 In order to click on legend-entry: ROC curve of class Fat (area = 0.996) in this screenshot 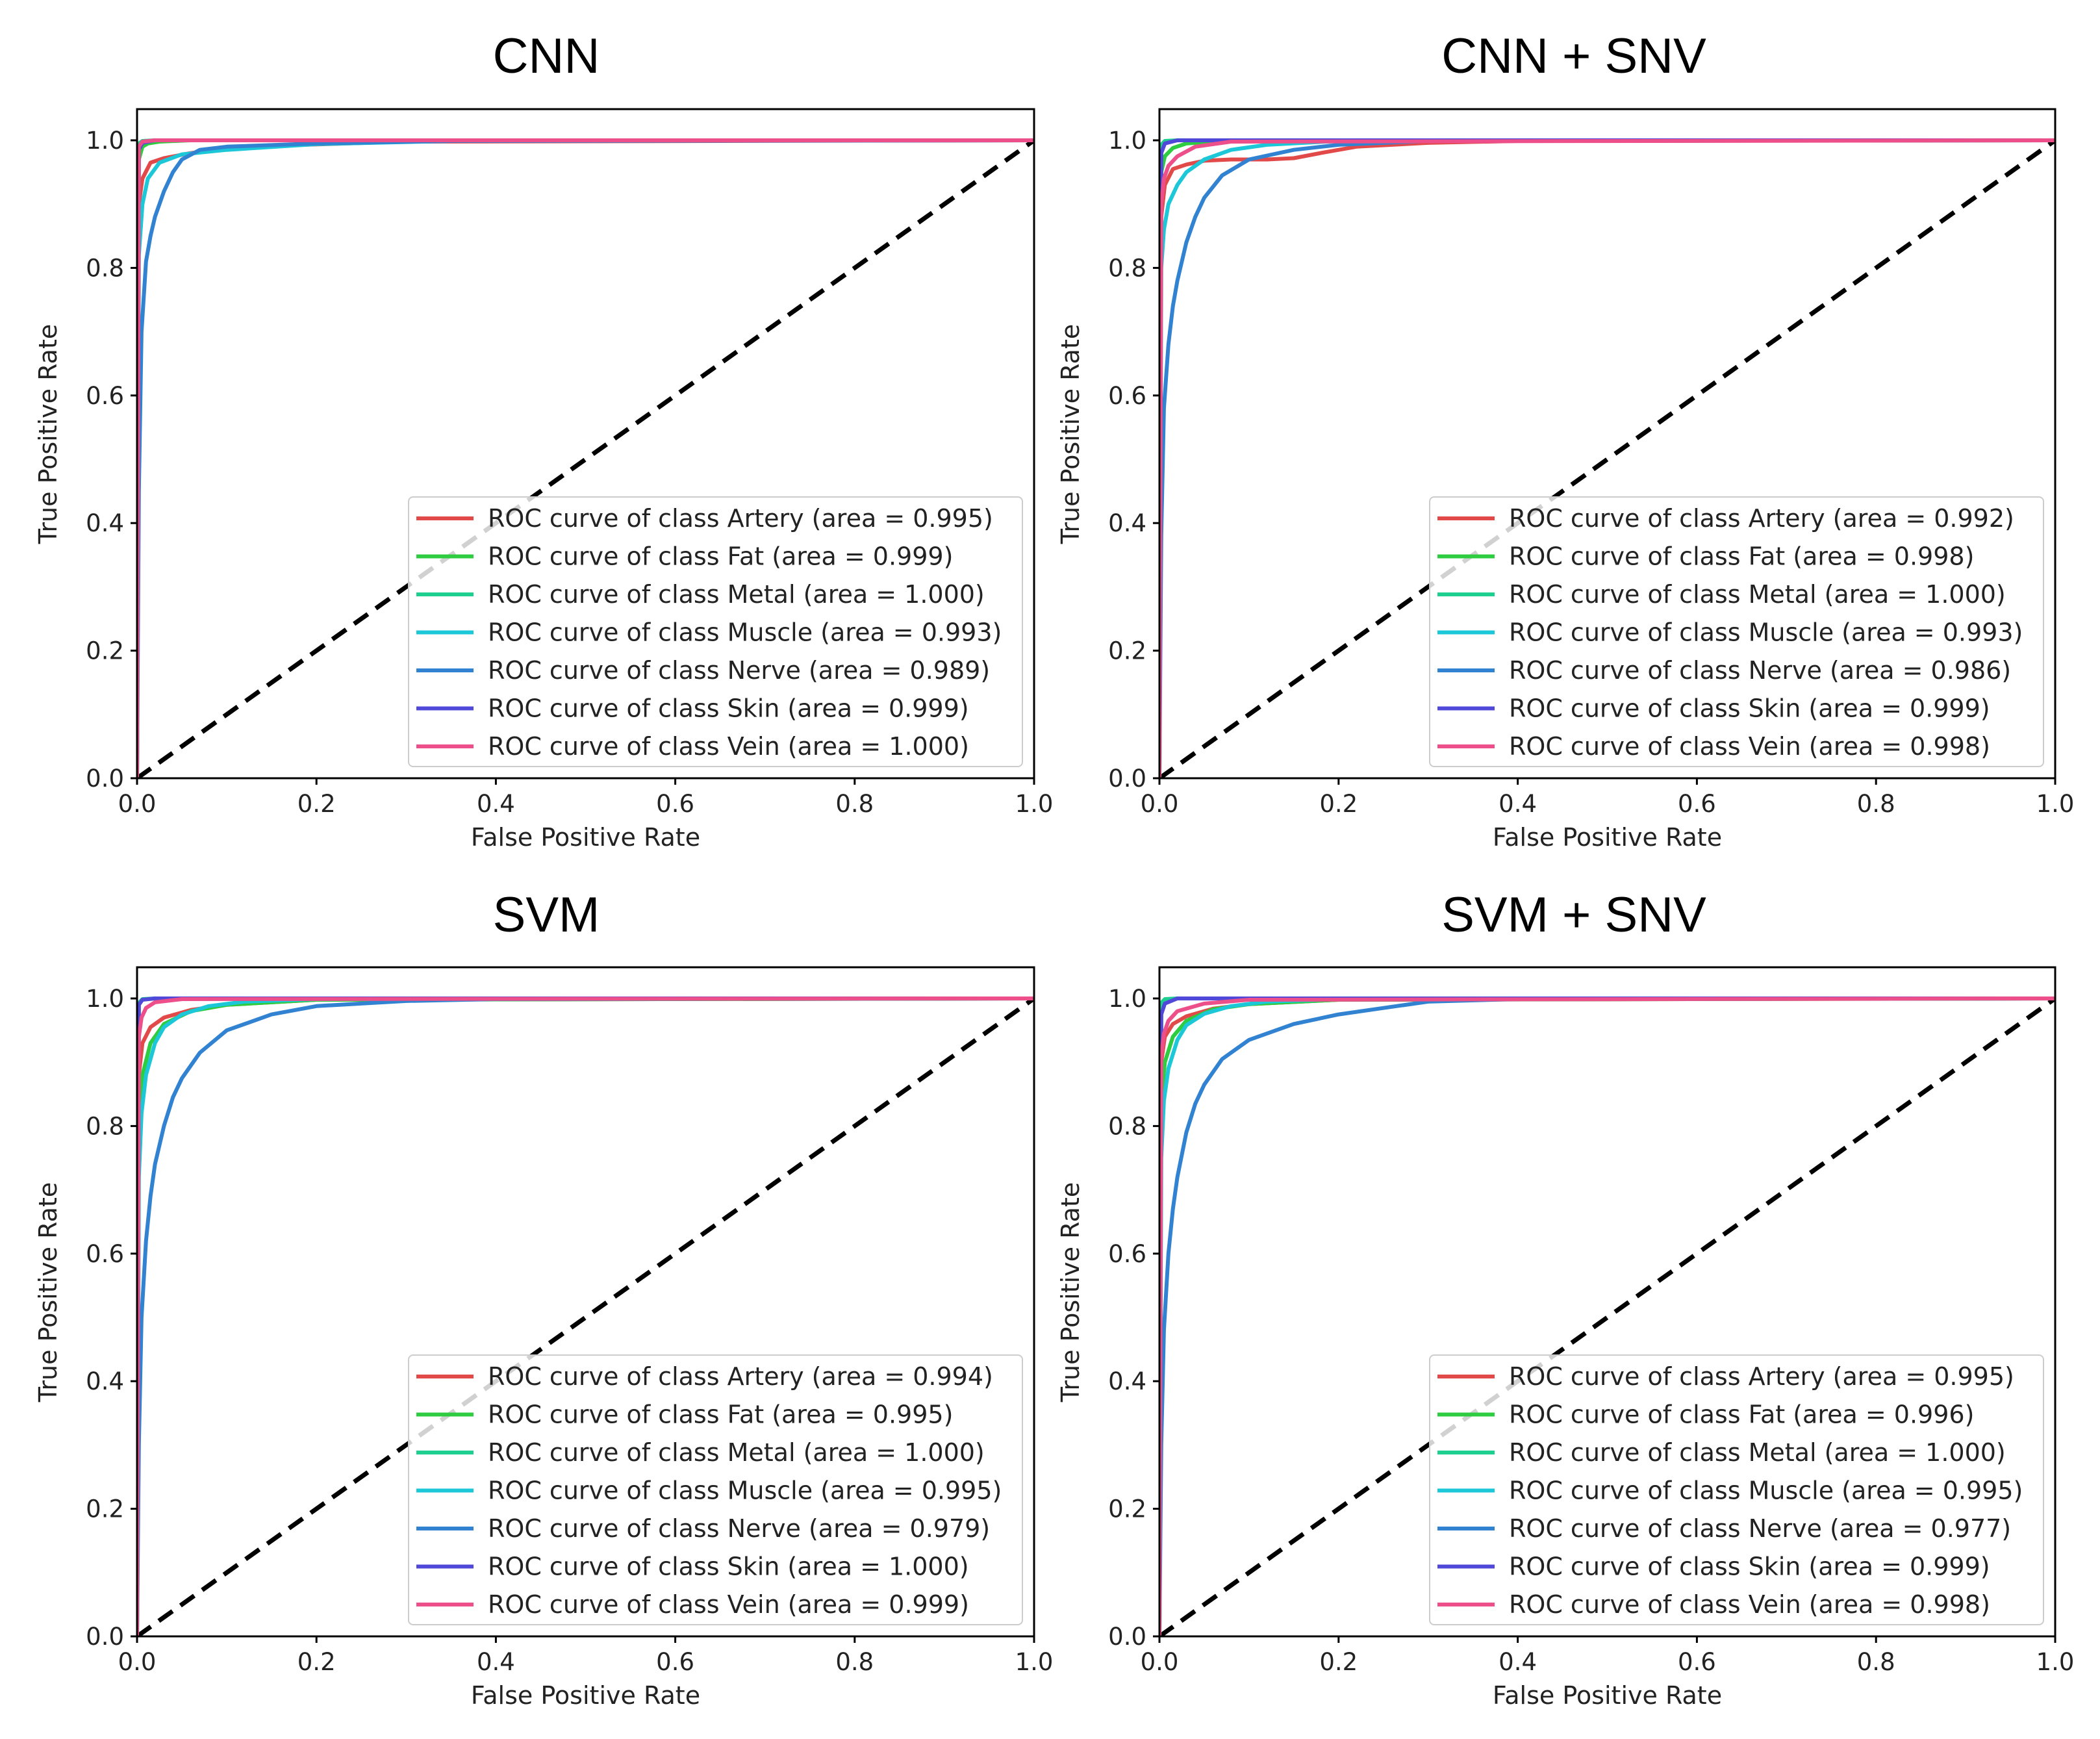, I will do `click(1741, 1415)`.